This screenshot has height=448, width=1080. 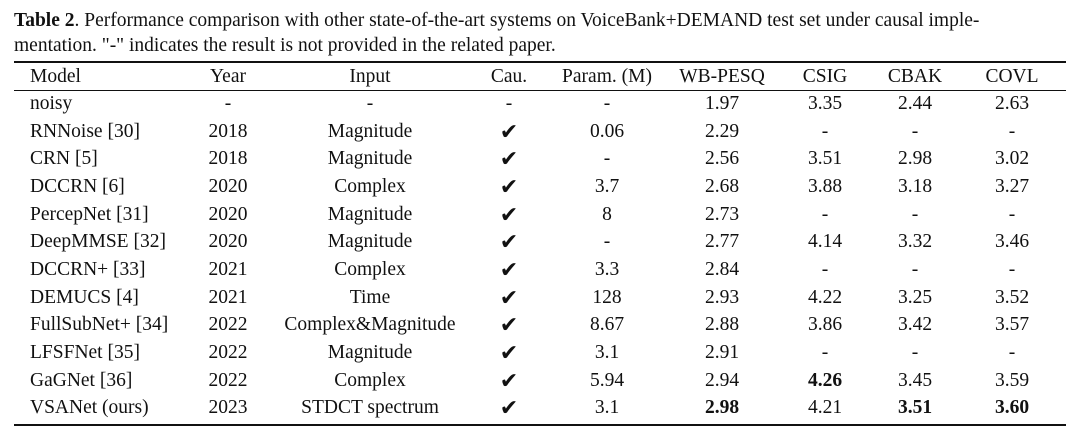 I want to click on cell-wb-pesq: 2.56, so click(x=722, y=159).